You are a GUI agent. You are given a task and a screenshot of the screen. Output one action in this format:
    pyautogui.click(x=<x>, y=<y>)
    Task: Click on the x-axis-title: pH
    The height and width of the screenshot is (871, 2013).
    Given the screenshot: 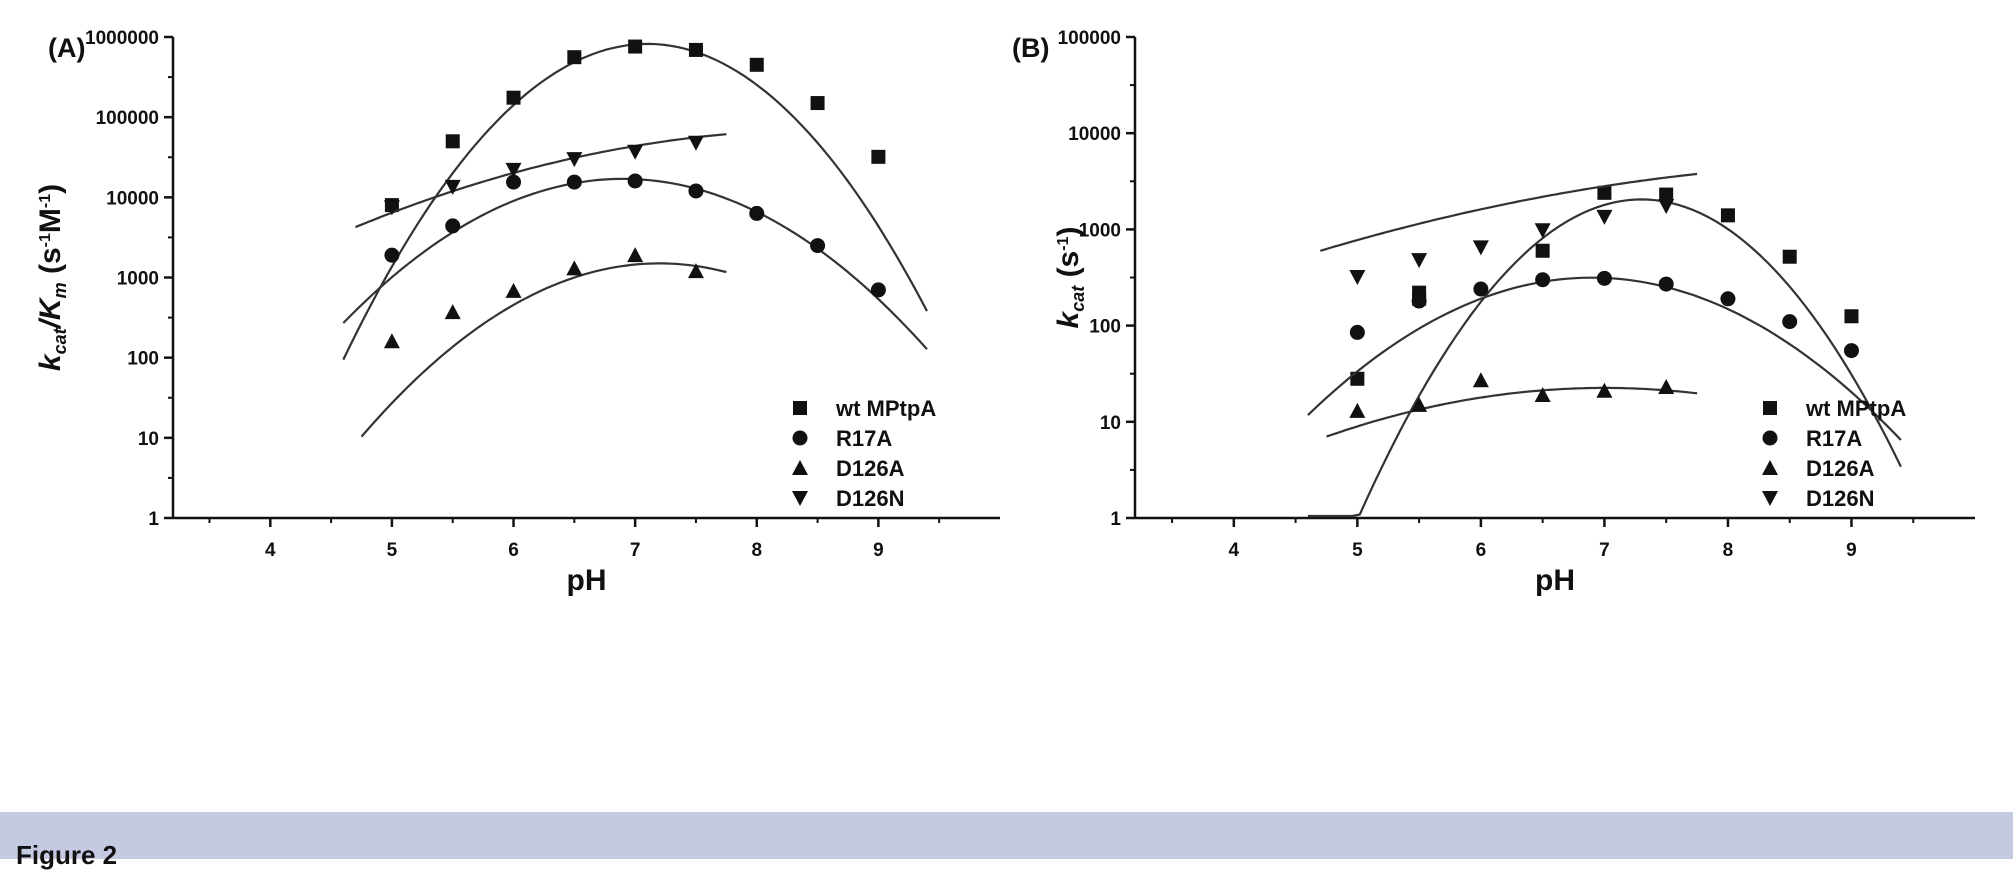 What is the action you would take?
    pyautogui.click(x=1555, y=580)
    